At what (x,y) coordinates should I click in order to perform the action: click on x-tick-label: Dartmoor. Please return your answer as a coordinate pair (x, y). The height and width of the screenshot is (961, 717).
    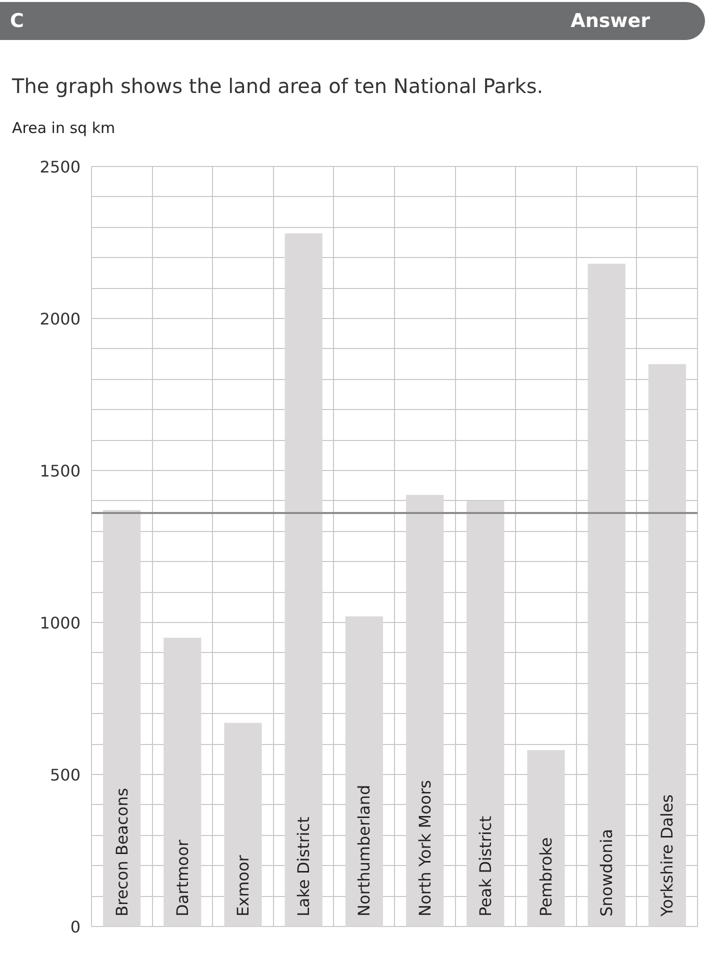
    Looking at the image, I should click on (182, 877).